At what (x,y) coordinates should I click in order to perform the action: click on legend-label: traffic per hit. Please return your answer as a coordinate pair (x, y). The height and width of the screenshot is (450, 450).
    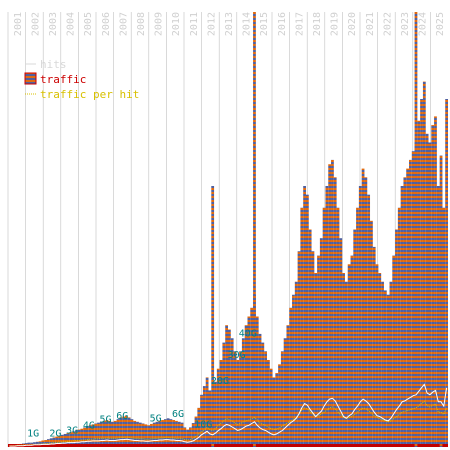
    Looking at the image, I should click on (89, 94).